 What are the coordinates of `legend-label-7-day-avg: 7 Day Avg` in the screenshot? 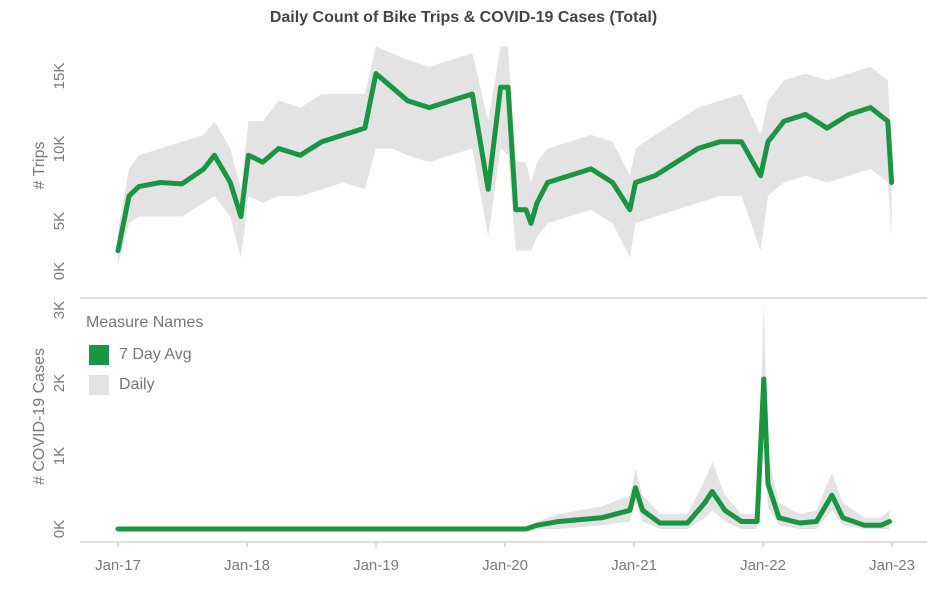 It's located at (155, 354).